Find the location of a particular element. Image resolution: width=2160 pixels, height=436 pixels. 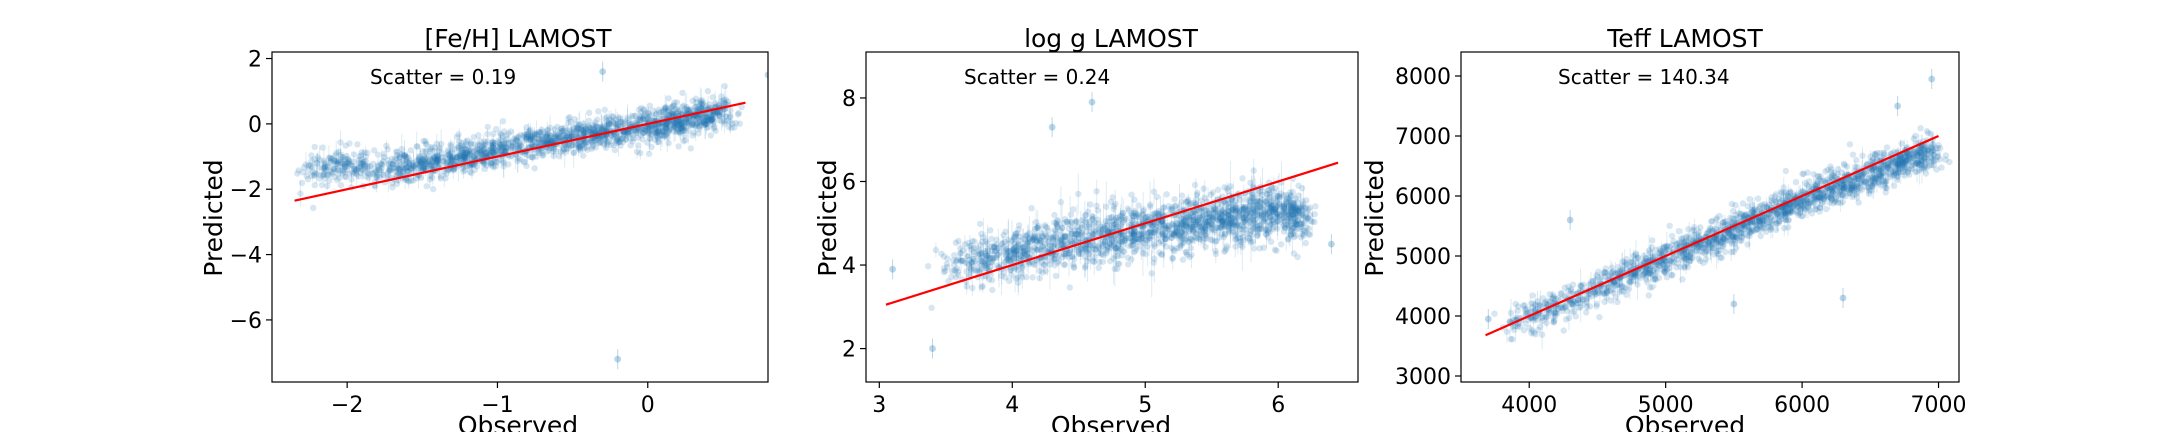

x-tick-label: −2 is located at coordinates (347, 405).